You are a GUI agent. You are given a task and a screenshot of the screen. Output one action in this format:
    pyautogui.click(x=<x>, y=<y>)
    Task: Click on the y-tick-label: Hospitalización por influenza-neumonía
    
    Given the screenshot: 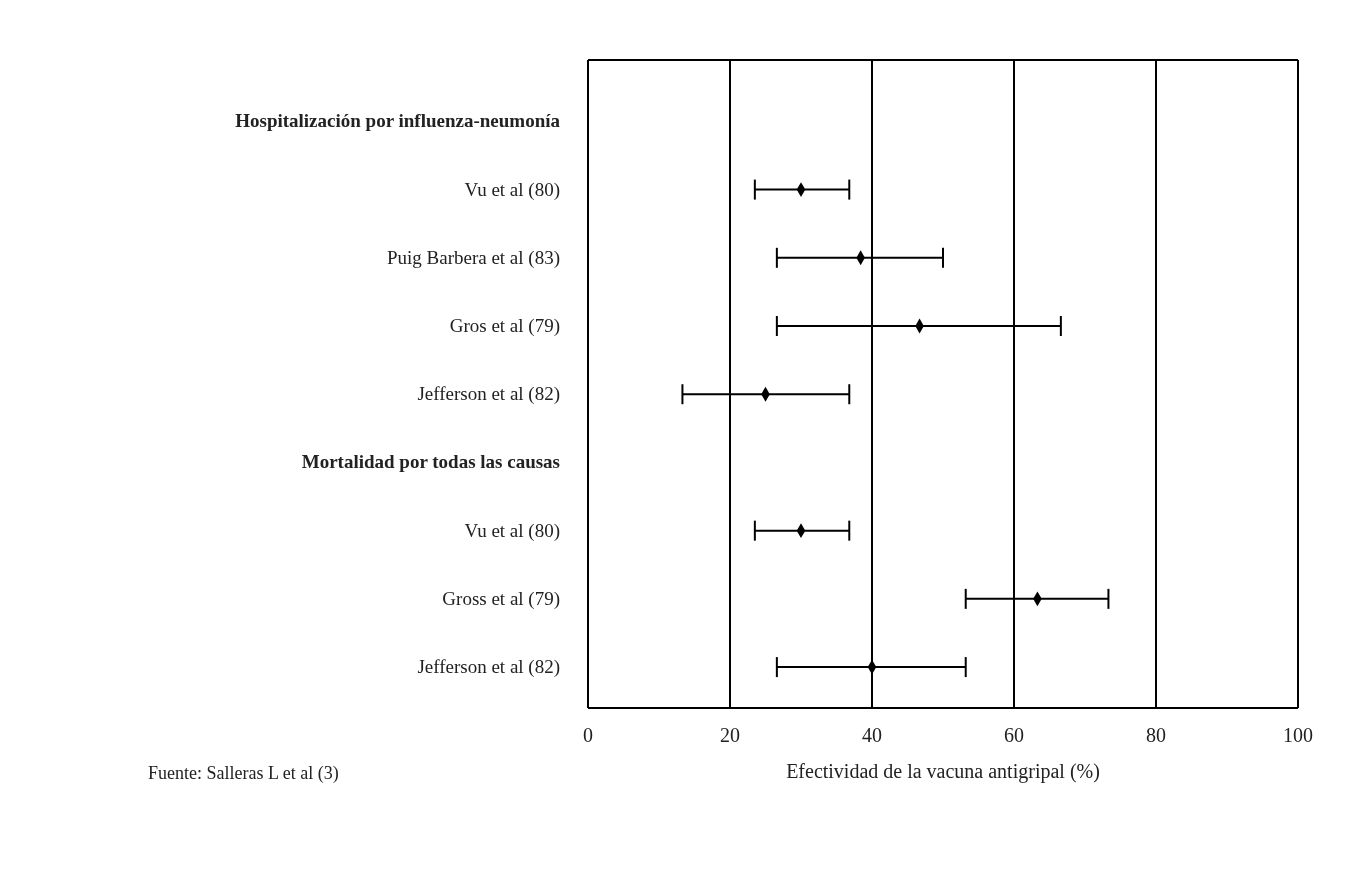 What is the action you would take?
    pyautogui.click(x=398, y=121)
    